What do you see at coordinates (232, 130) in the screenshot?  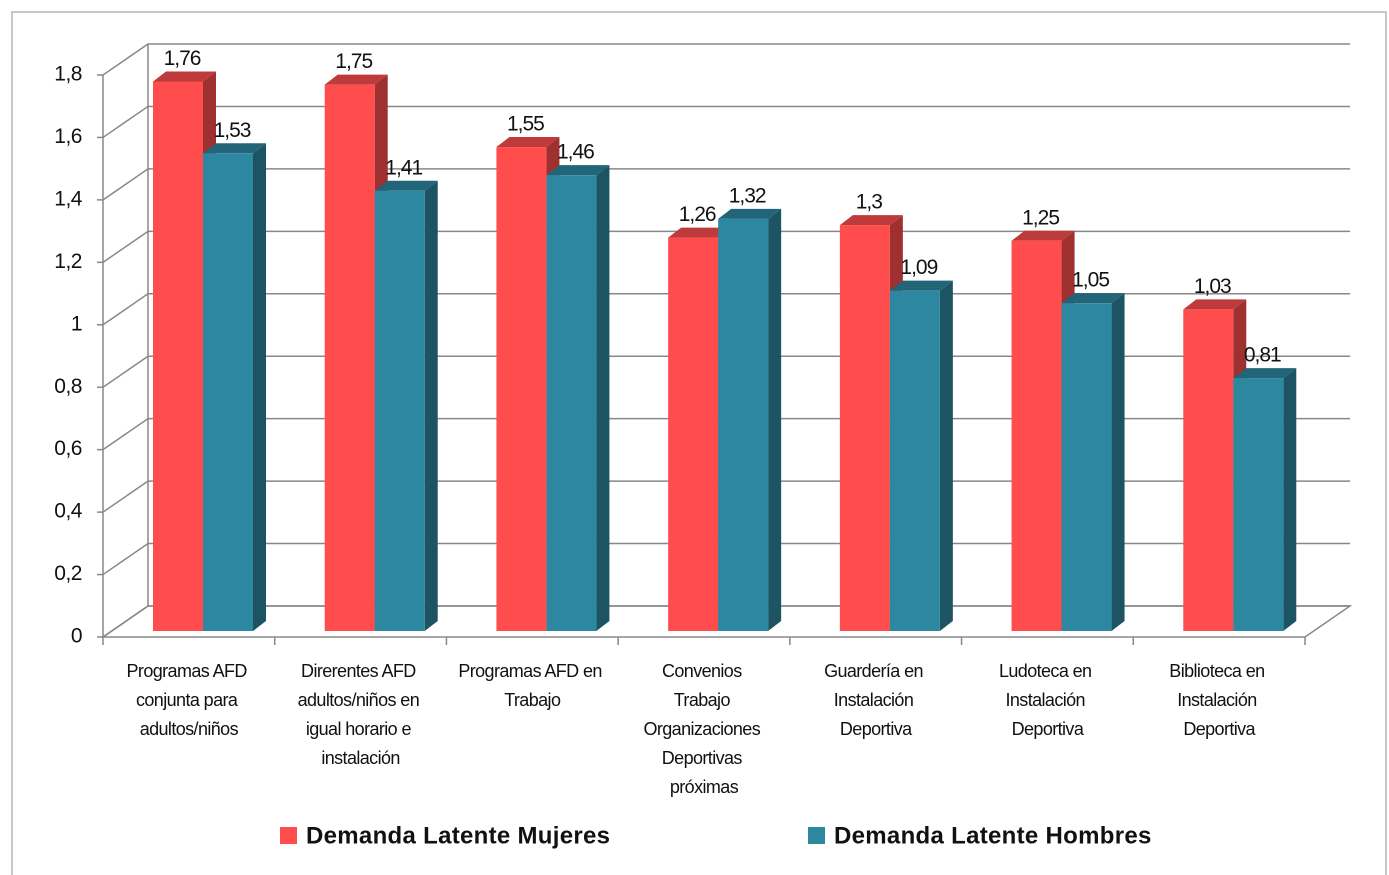 I see `value-label: 1,53` at bounding box center [232, 130].